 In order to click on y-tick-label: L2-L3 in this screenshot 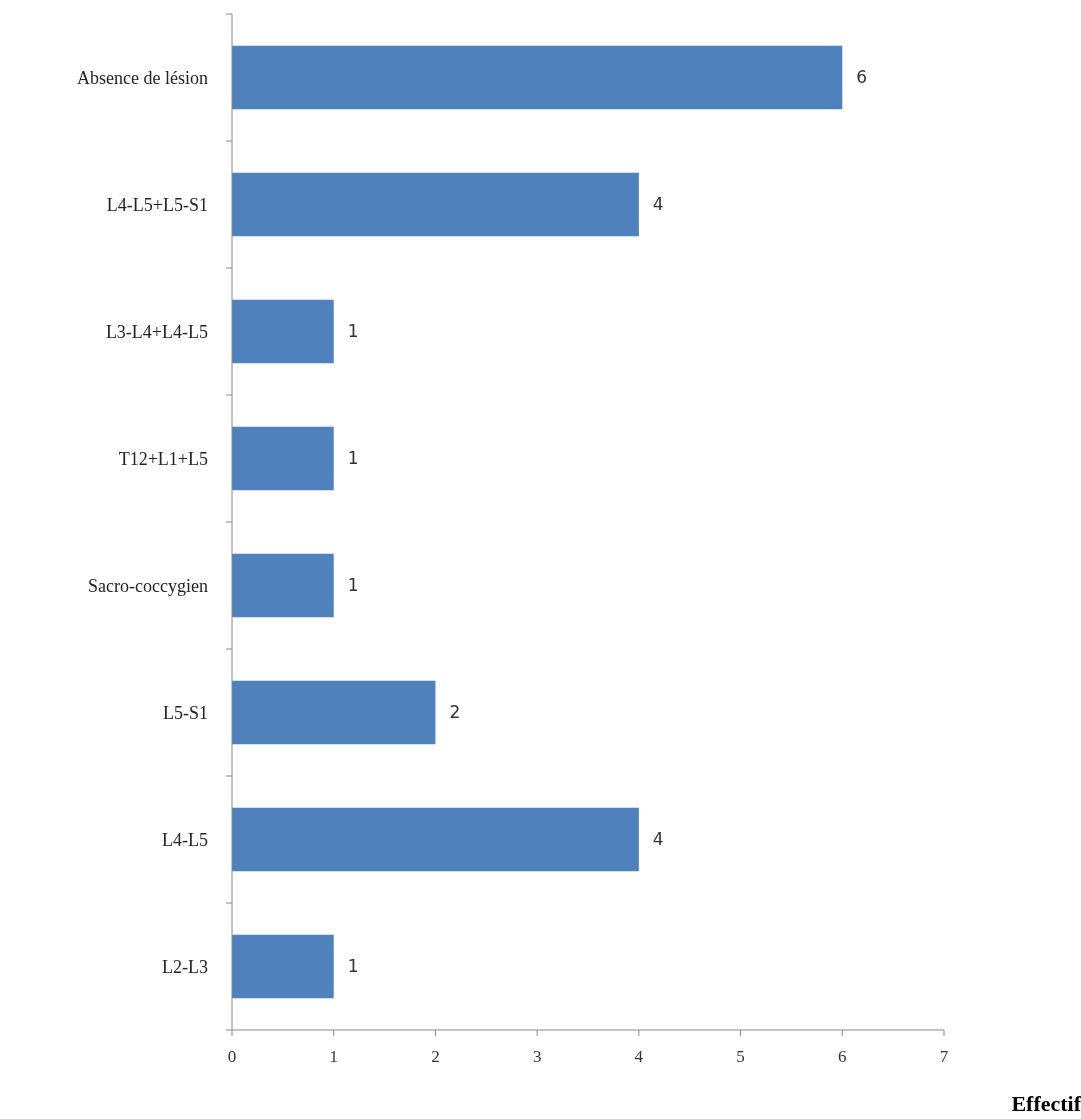, I will do `click(185, 966)`.